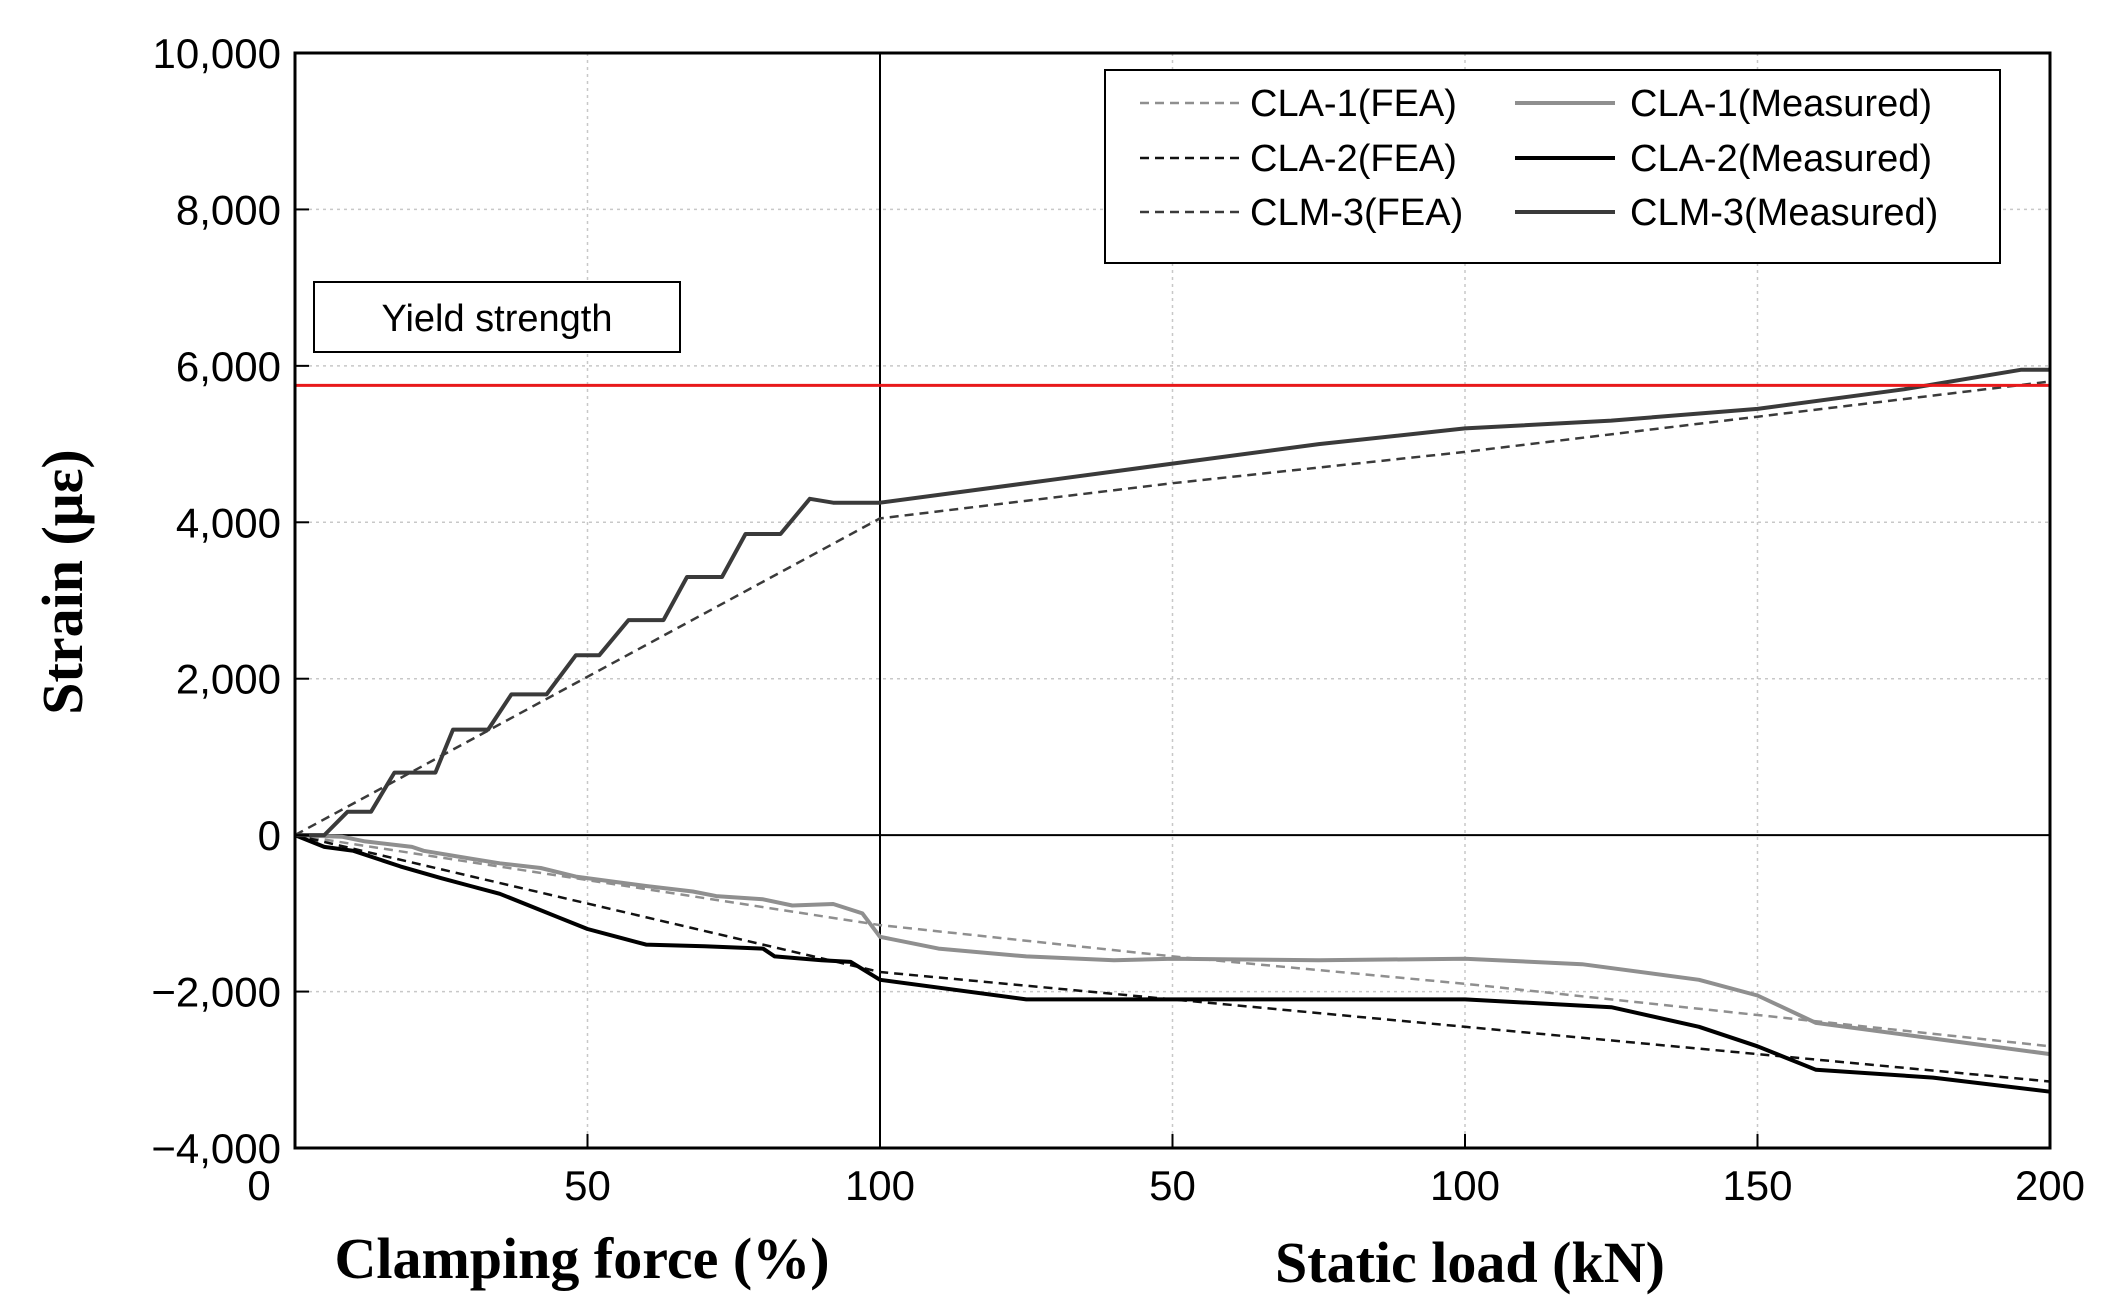  What do you see at coordinates (1757, 1185) in the screenshot?
I see `x-tick-label: 150` at bounding box center [1757, 1185].